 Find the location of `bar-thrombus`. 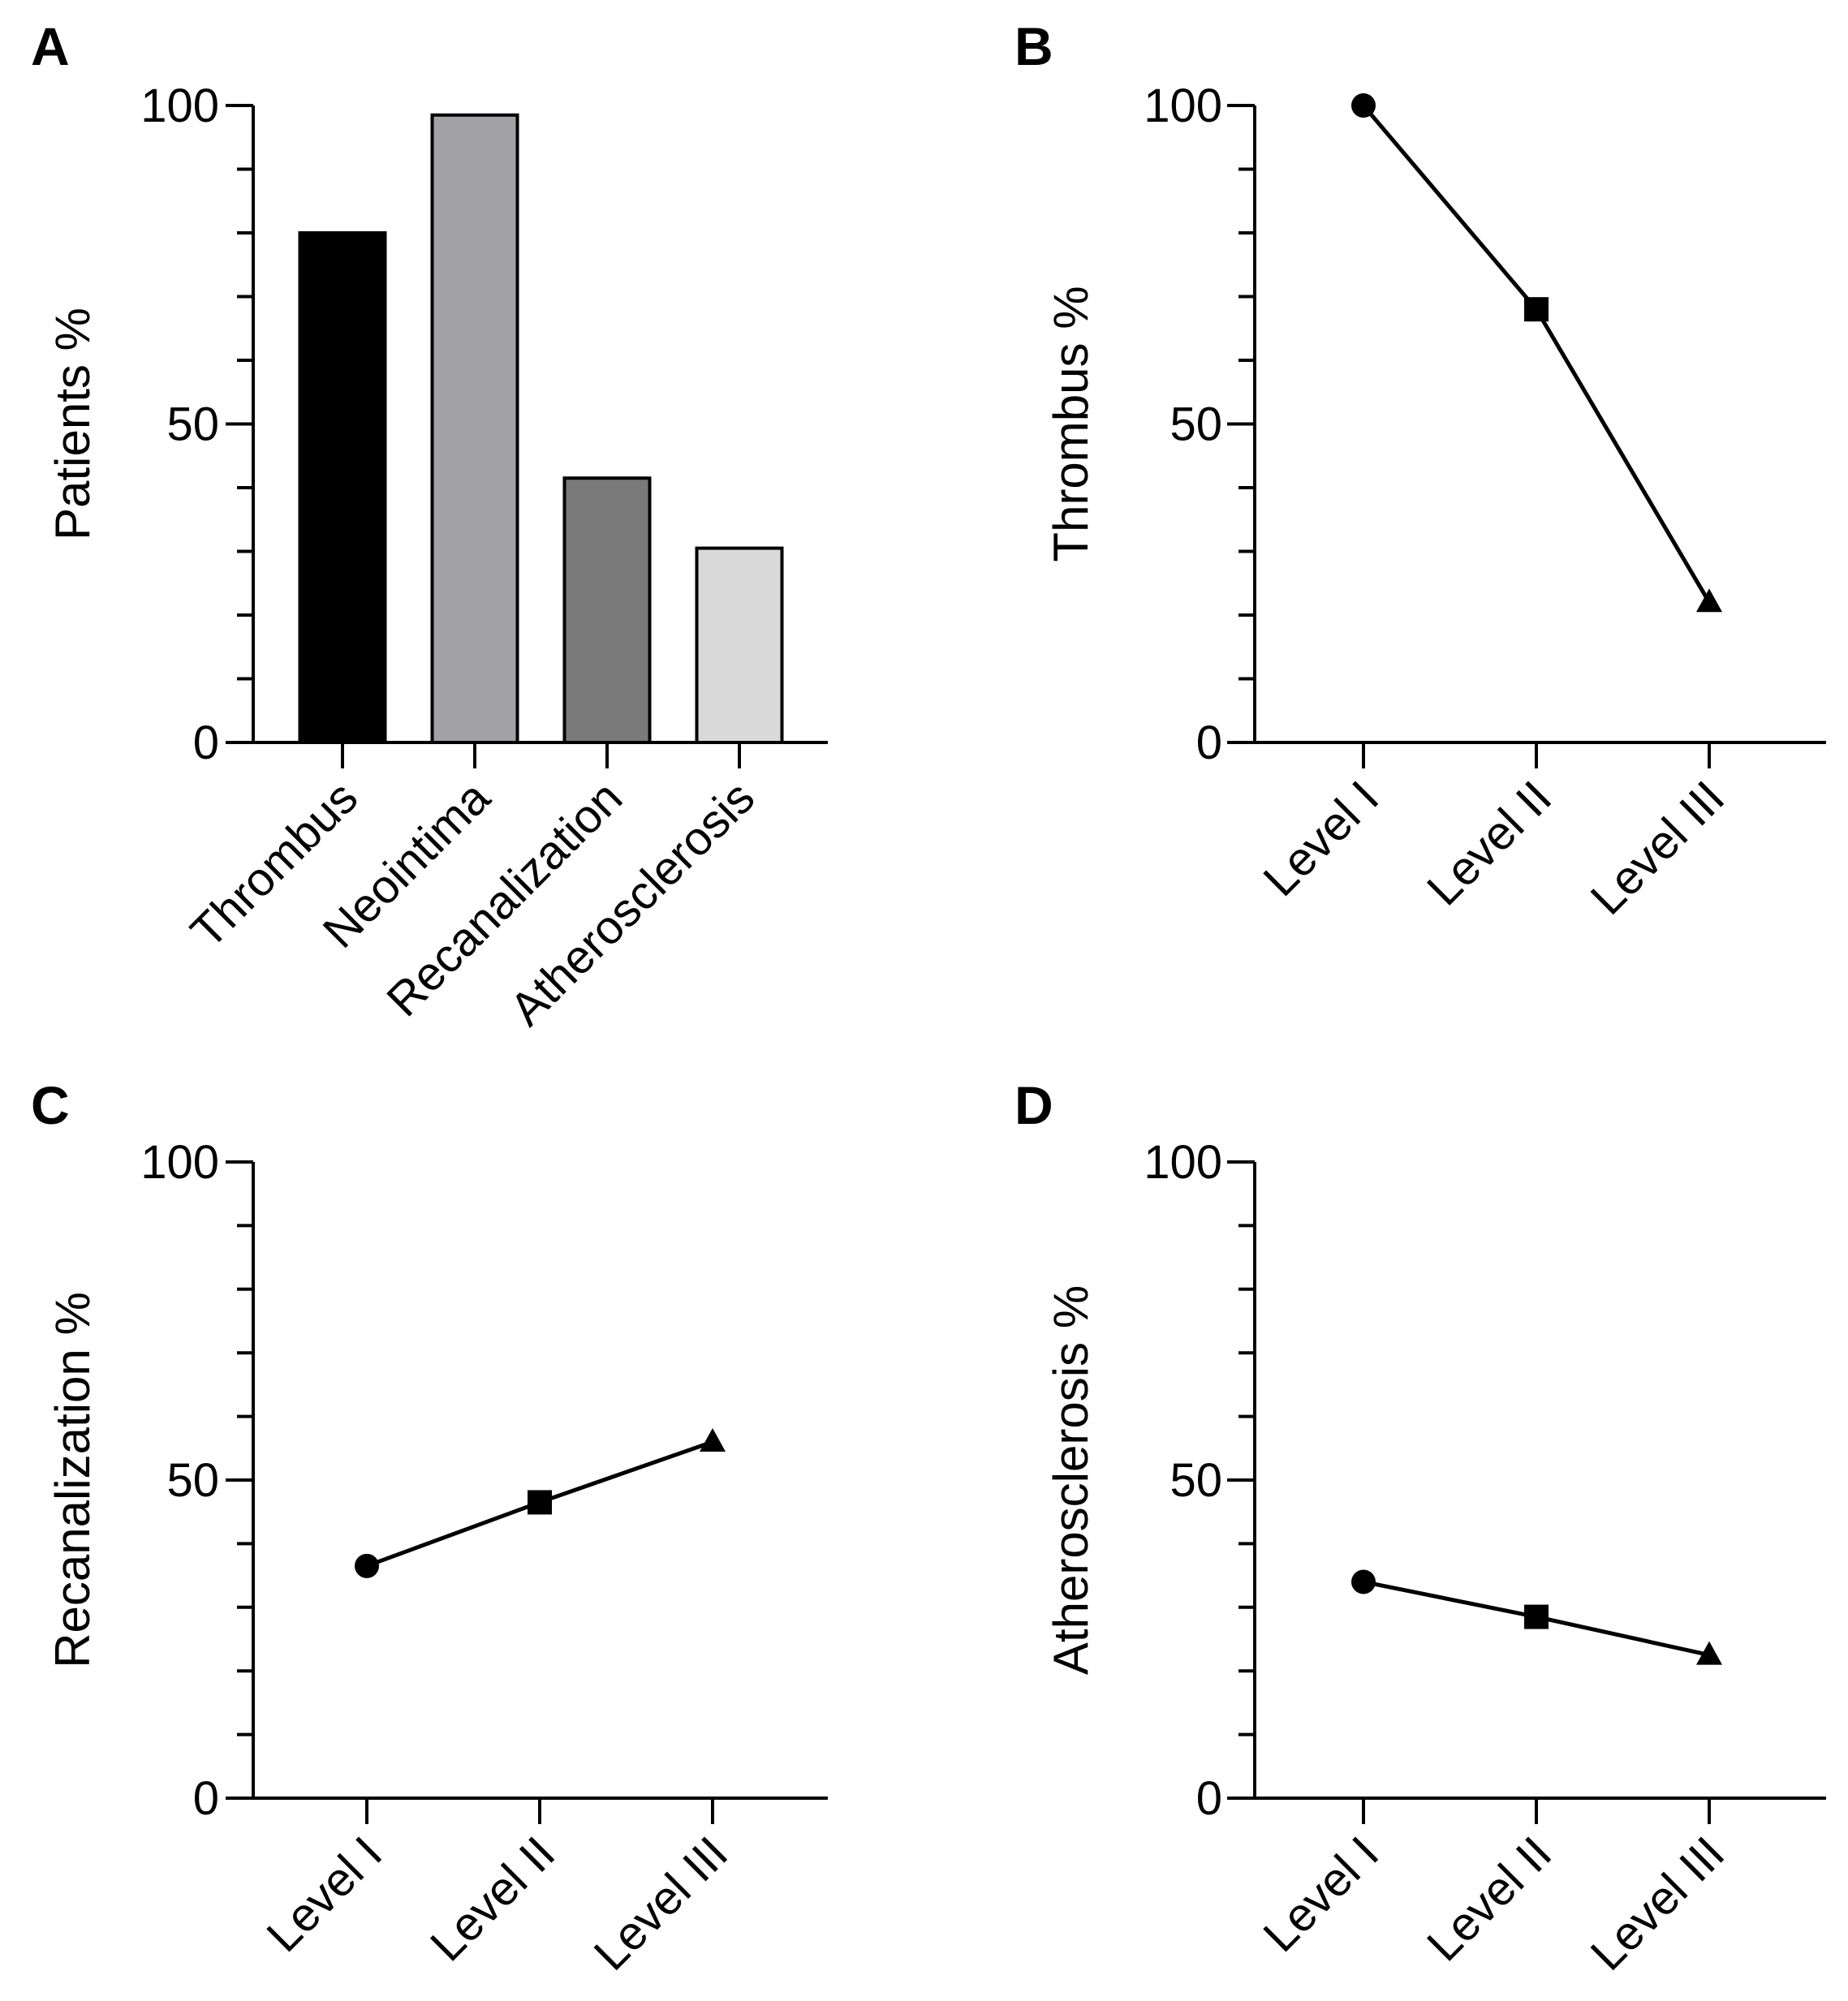

bar-thrombus is located at coordinates (343, 487).